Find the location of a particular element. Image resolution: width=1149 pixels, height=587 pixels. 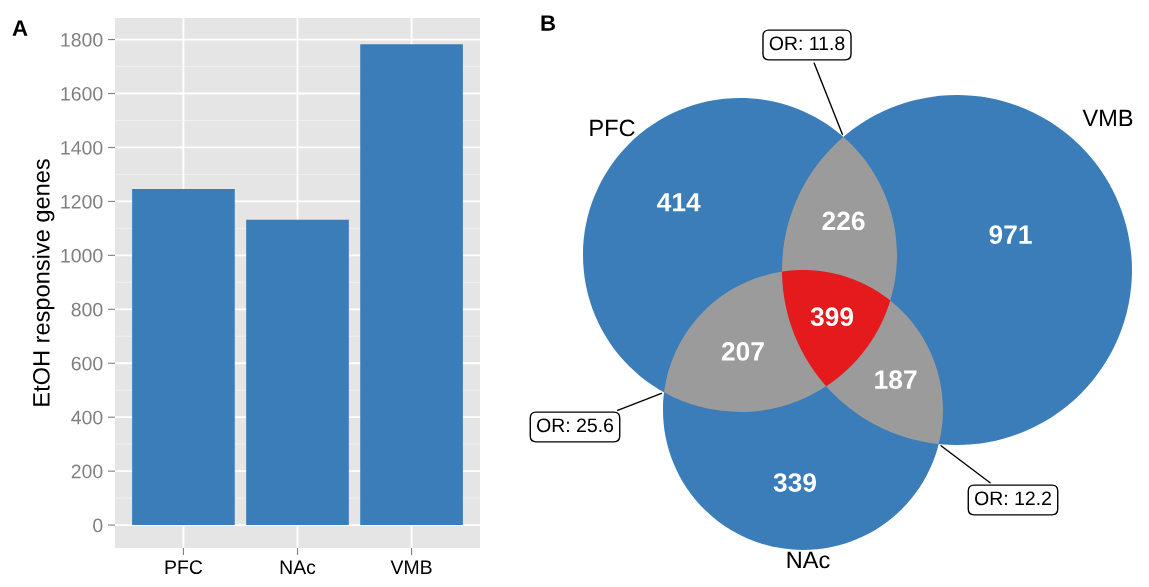

text: 339 is located at coordinates (795, 482).